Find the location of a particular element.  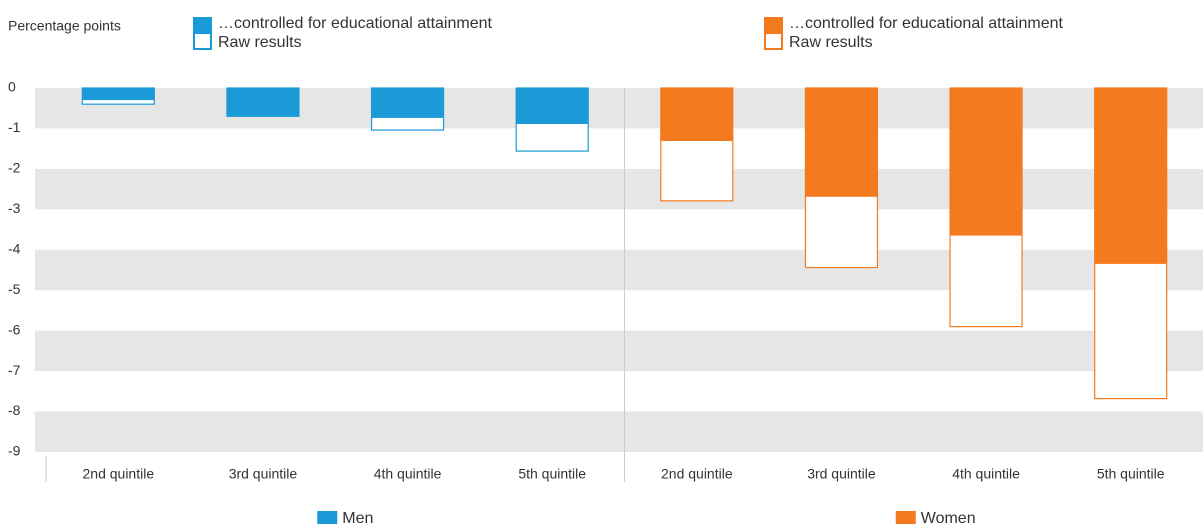

y-tick-label: -9 is located at coordinates (14, 451).